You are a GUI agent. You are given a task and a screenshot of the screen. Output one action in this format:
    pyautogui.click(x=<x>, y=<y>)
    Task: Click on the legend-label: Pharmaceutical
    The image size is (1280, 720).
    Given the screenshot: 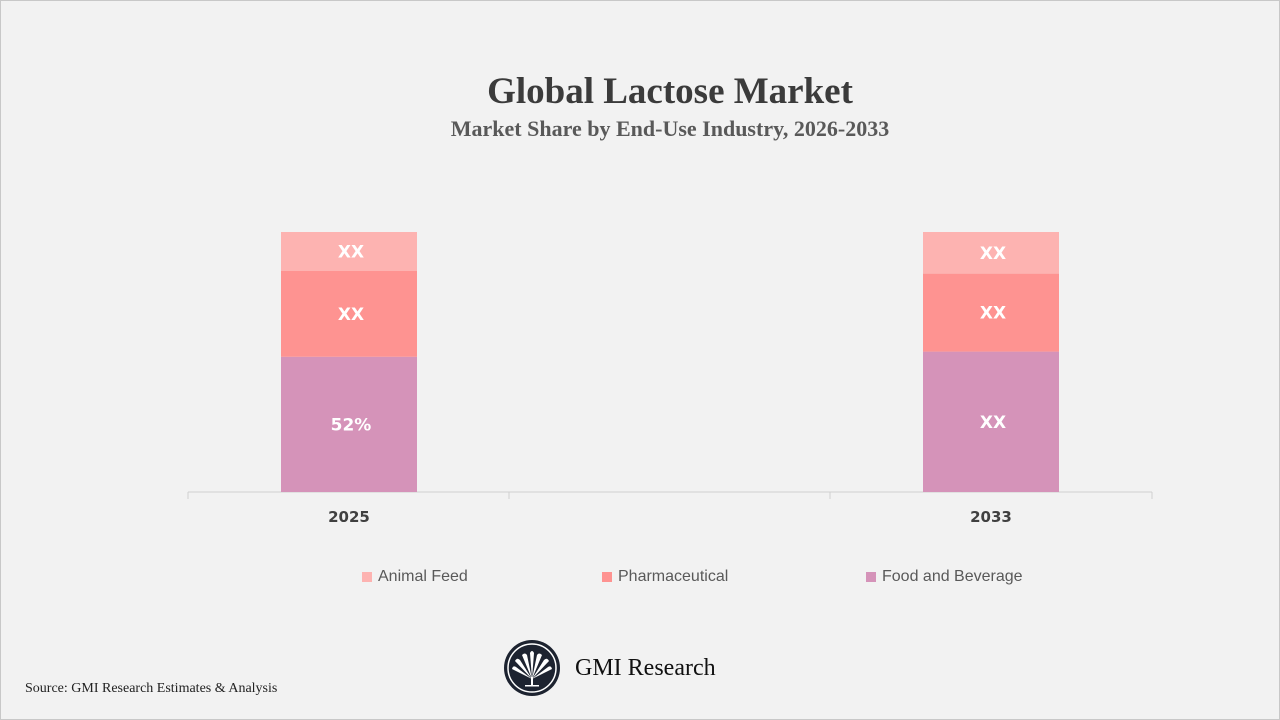 What is the action you would take?
    pyautogui.click(x=673, y=576)
    